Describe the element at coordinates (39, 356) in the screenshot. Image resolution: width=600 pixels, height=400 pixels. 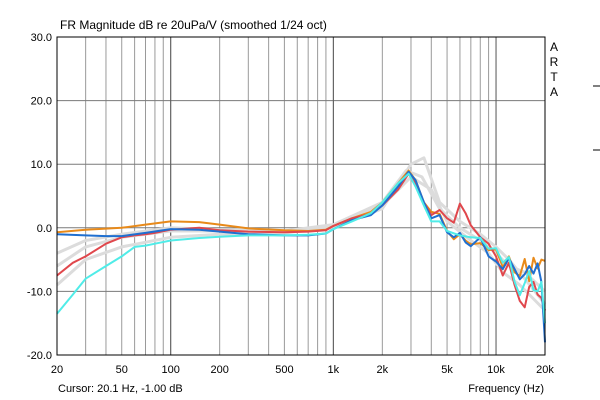
I see `y-tick-label: -20.0` at that location.